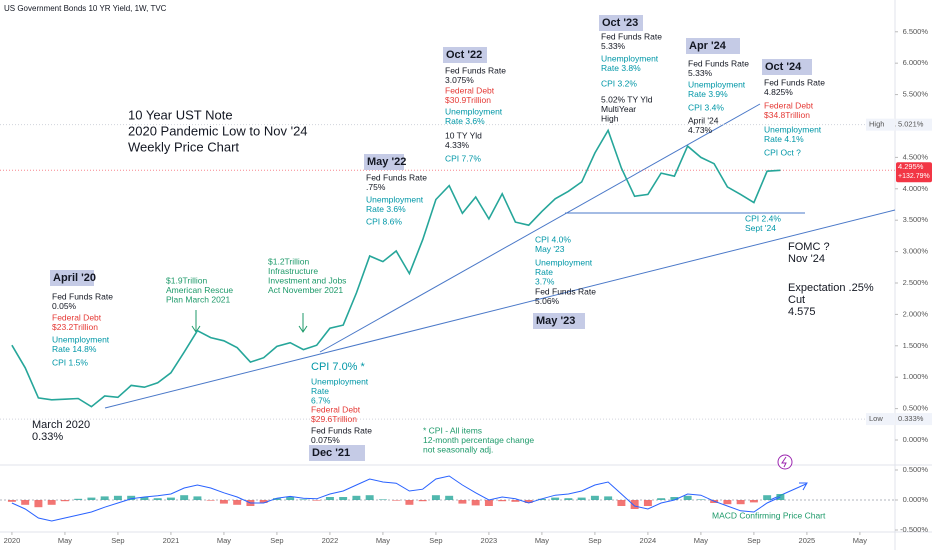  I want to click on annotation: Cut, so click(796, 300).